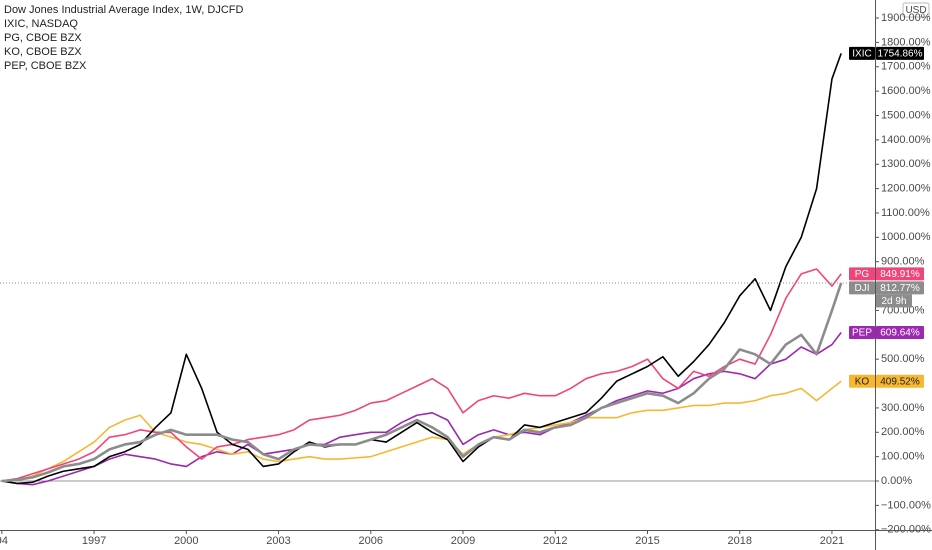 The image size is (932, 550). Describe the element at coordinates (906, 189) in the screenshot. I see `y-tick-label: 1200.00%` at that location.